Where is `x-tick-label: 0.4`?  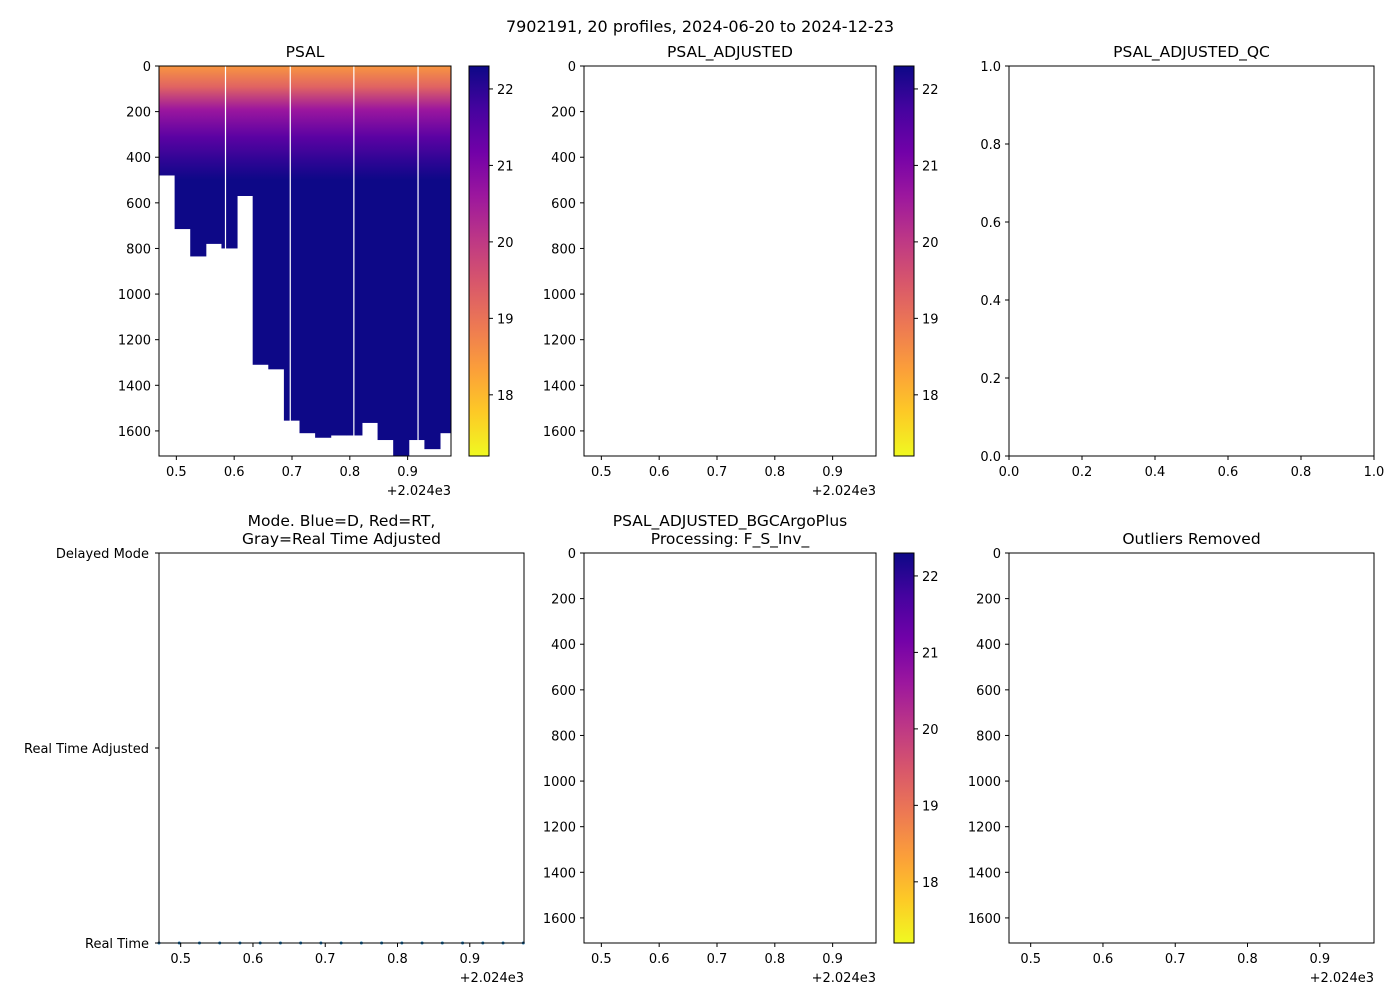 x-tick-label: 0.4 is located at coordinates (1155, 472).